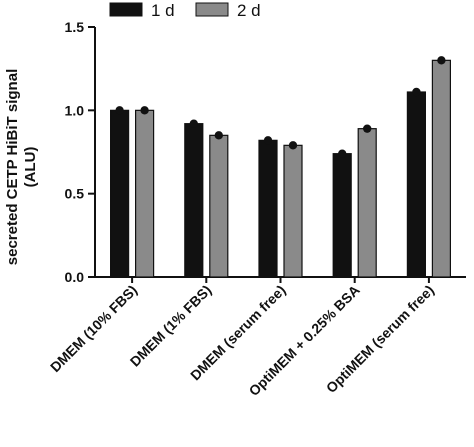  What do you see at coordinates (75, 194) in the screenshot?
I see `y-tick-label: 0.5` at bounding box center [75, 194].